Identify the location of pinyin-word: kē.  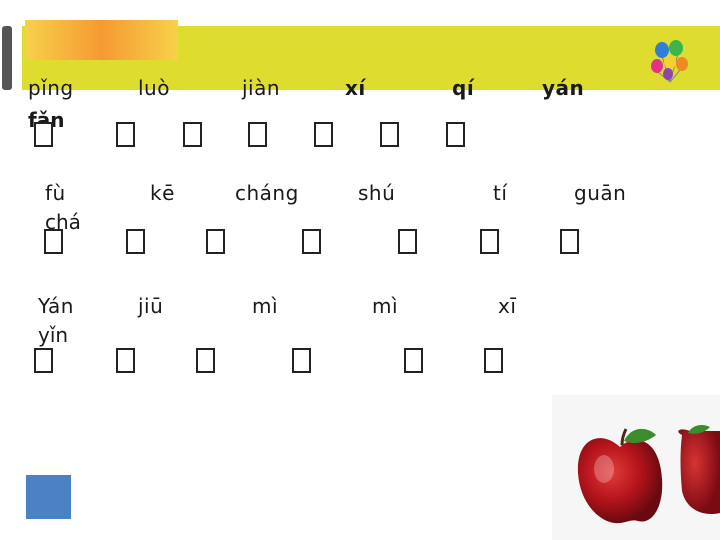
(162, 193).